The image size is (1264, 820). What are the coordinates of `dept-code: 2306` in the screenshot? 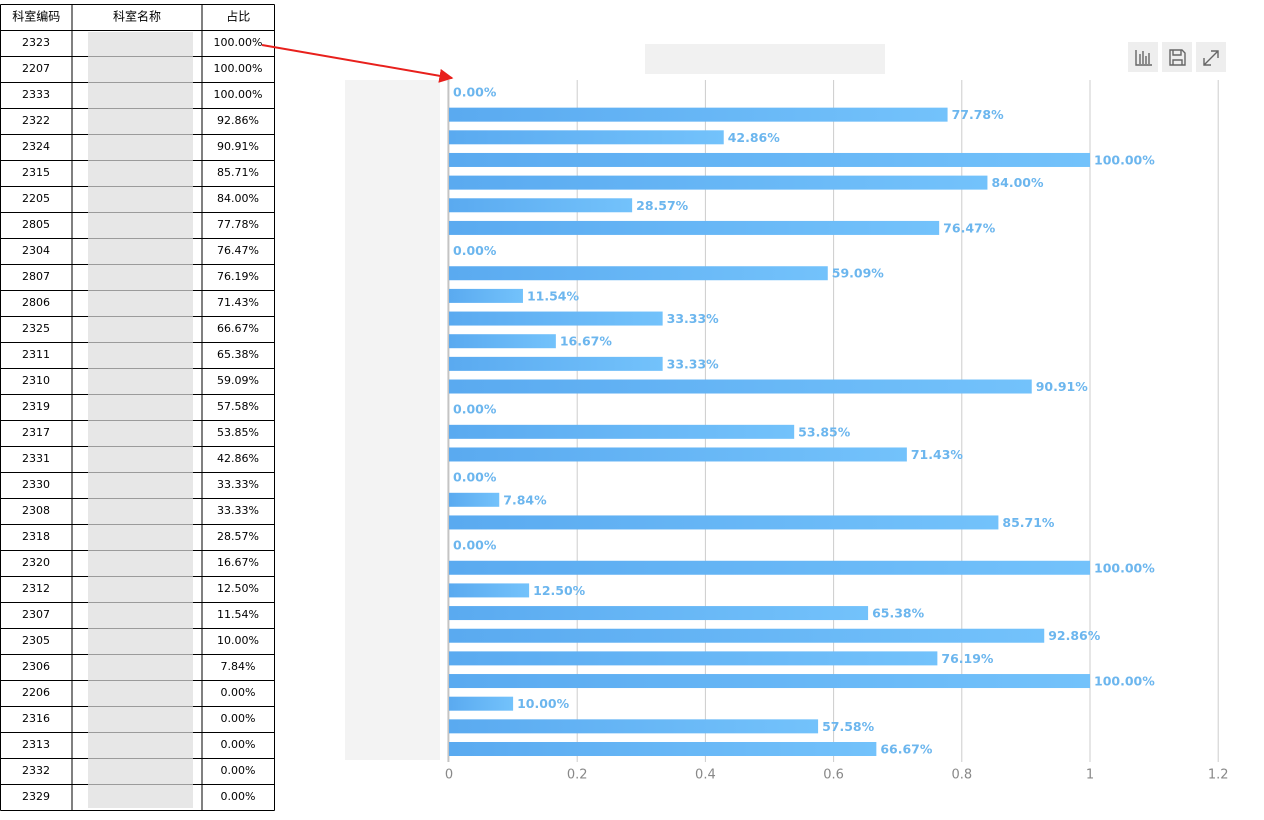 It's located at (36, 666).